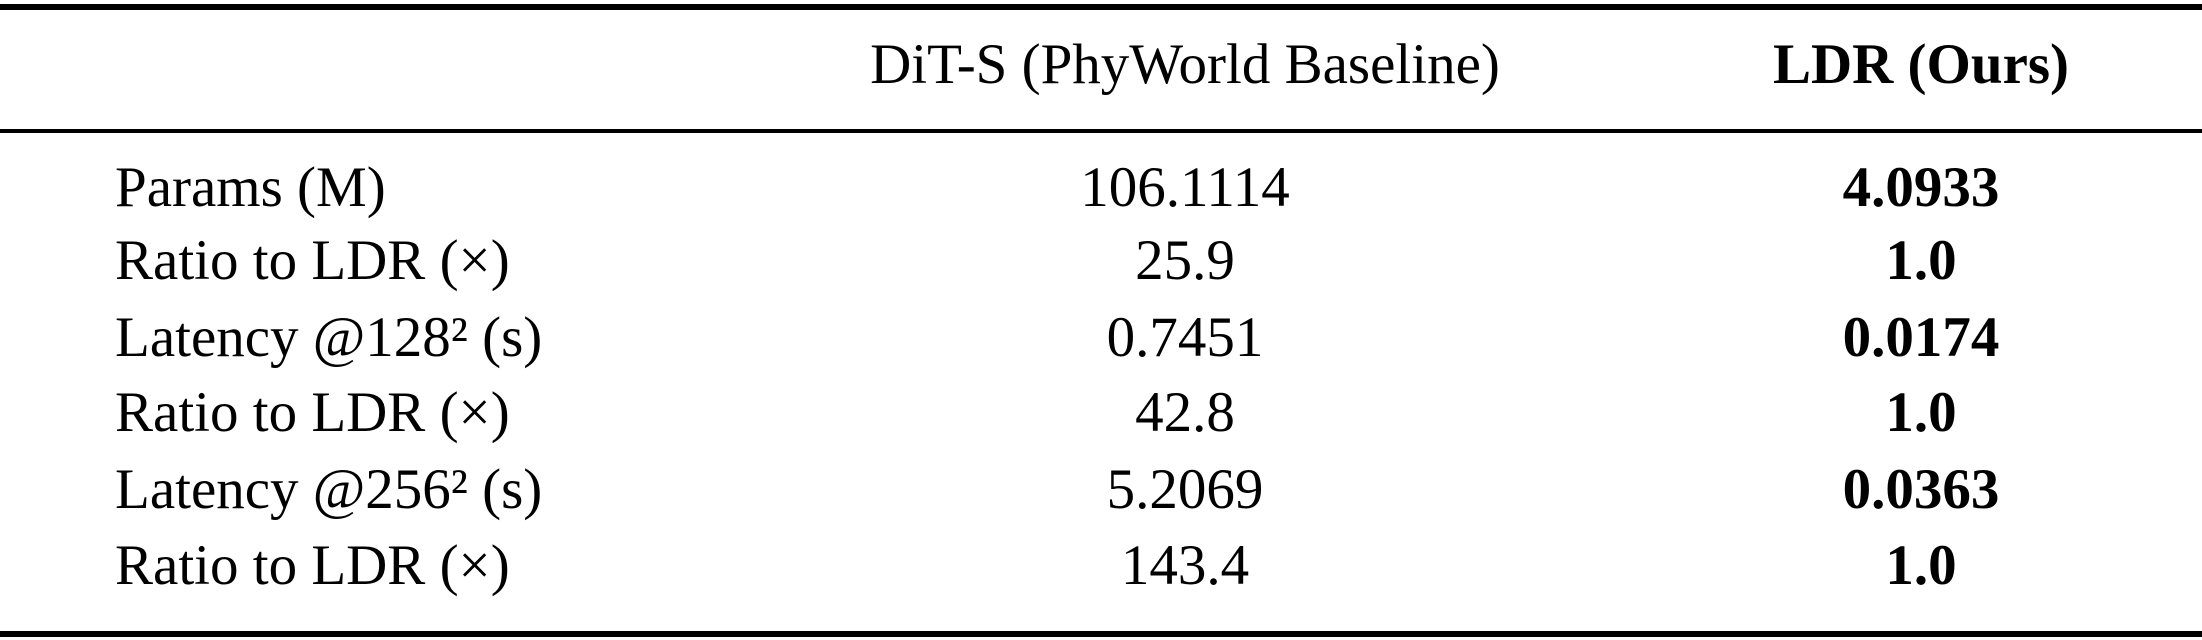 This screenshot has height=640, width=2202. I want to click on cell: 5.2069, so click(1185, 489).